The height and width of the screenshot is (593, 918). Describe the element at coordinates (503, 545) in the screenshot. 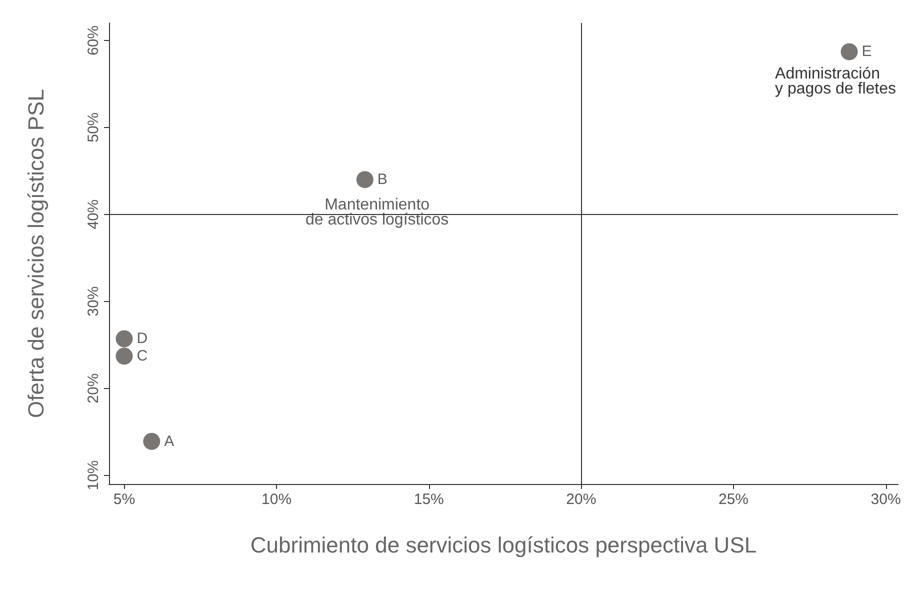

I see `x-axis-title: Cubrimiento de servicios logísticos perspectiva USL` at that location.